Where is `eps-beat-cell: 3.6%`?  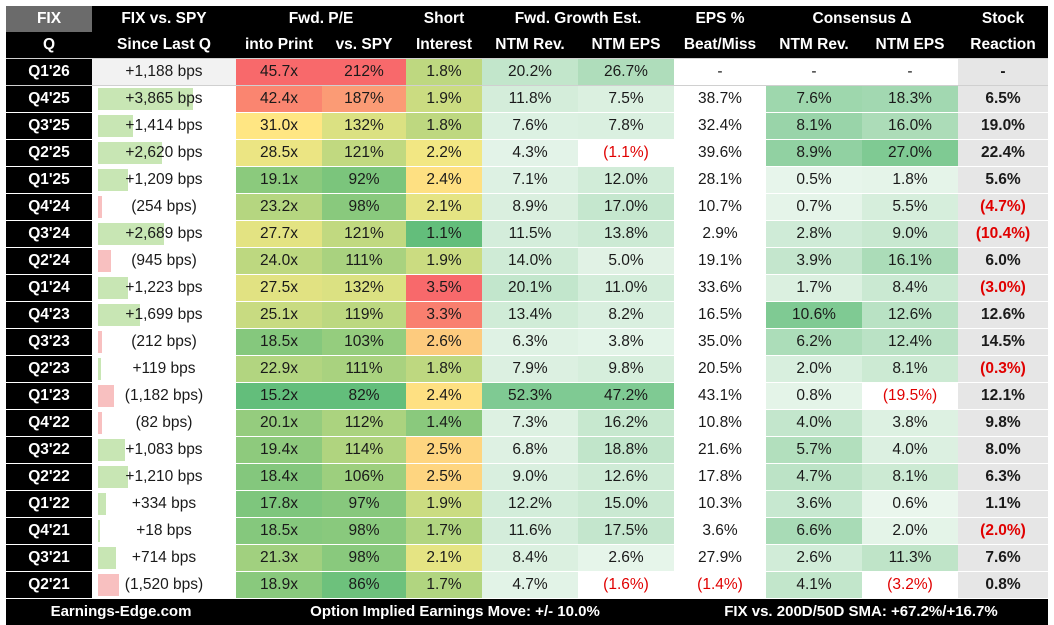
eps-beat-cell: 3.6% is located at coordinates (720, 531).